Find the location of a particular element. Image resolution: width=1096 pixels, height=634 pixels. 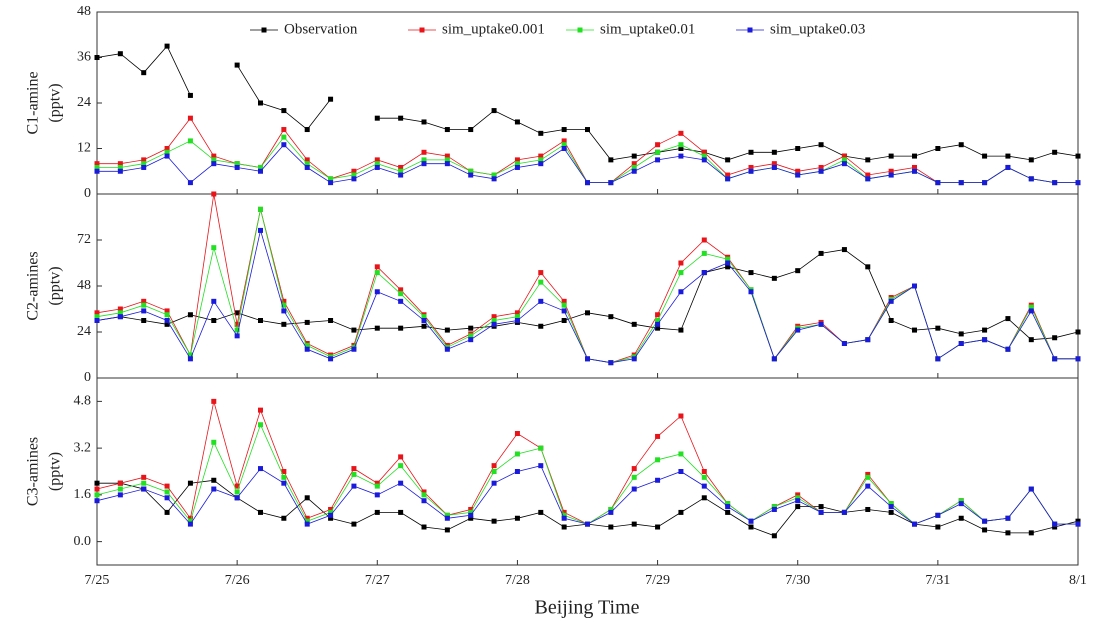

x-tick-label: 7/26 is located at coordinates (237, 580).